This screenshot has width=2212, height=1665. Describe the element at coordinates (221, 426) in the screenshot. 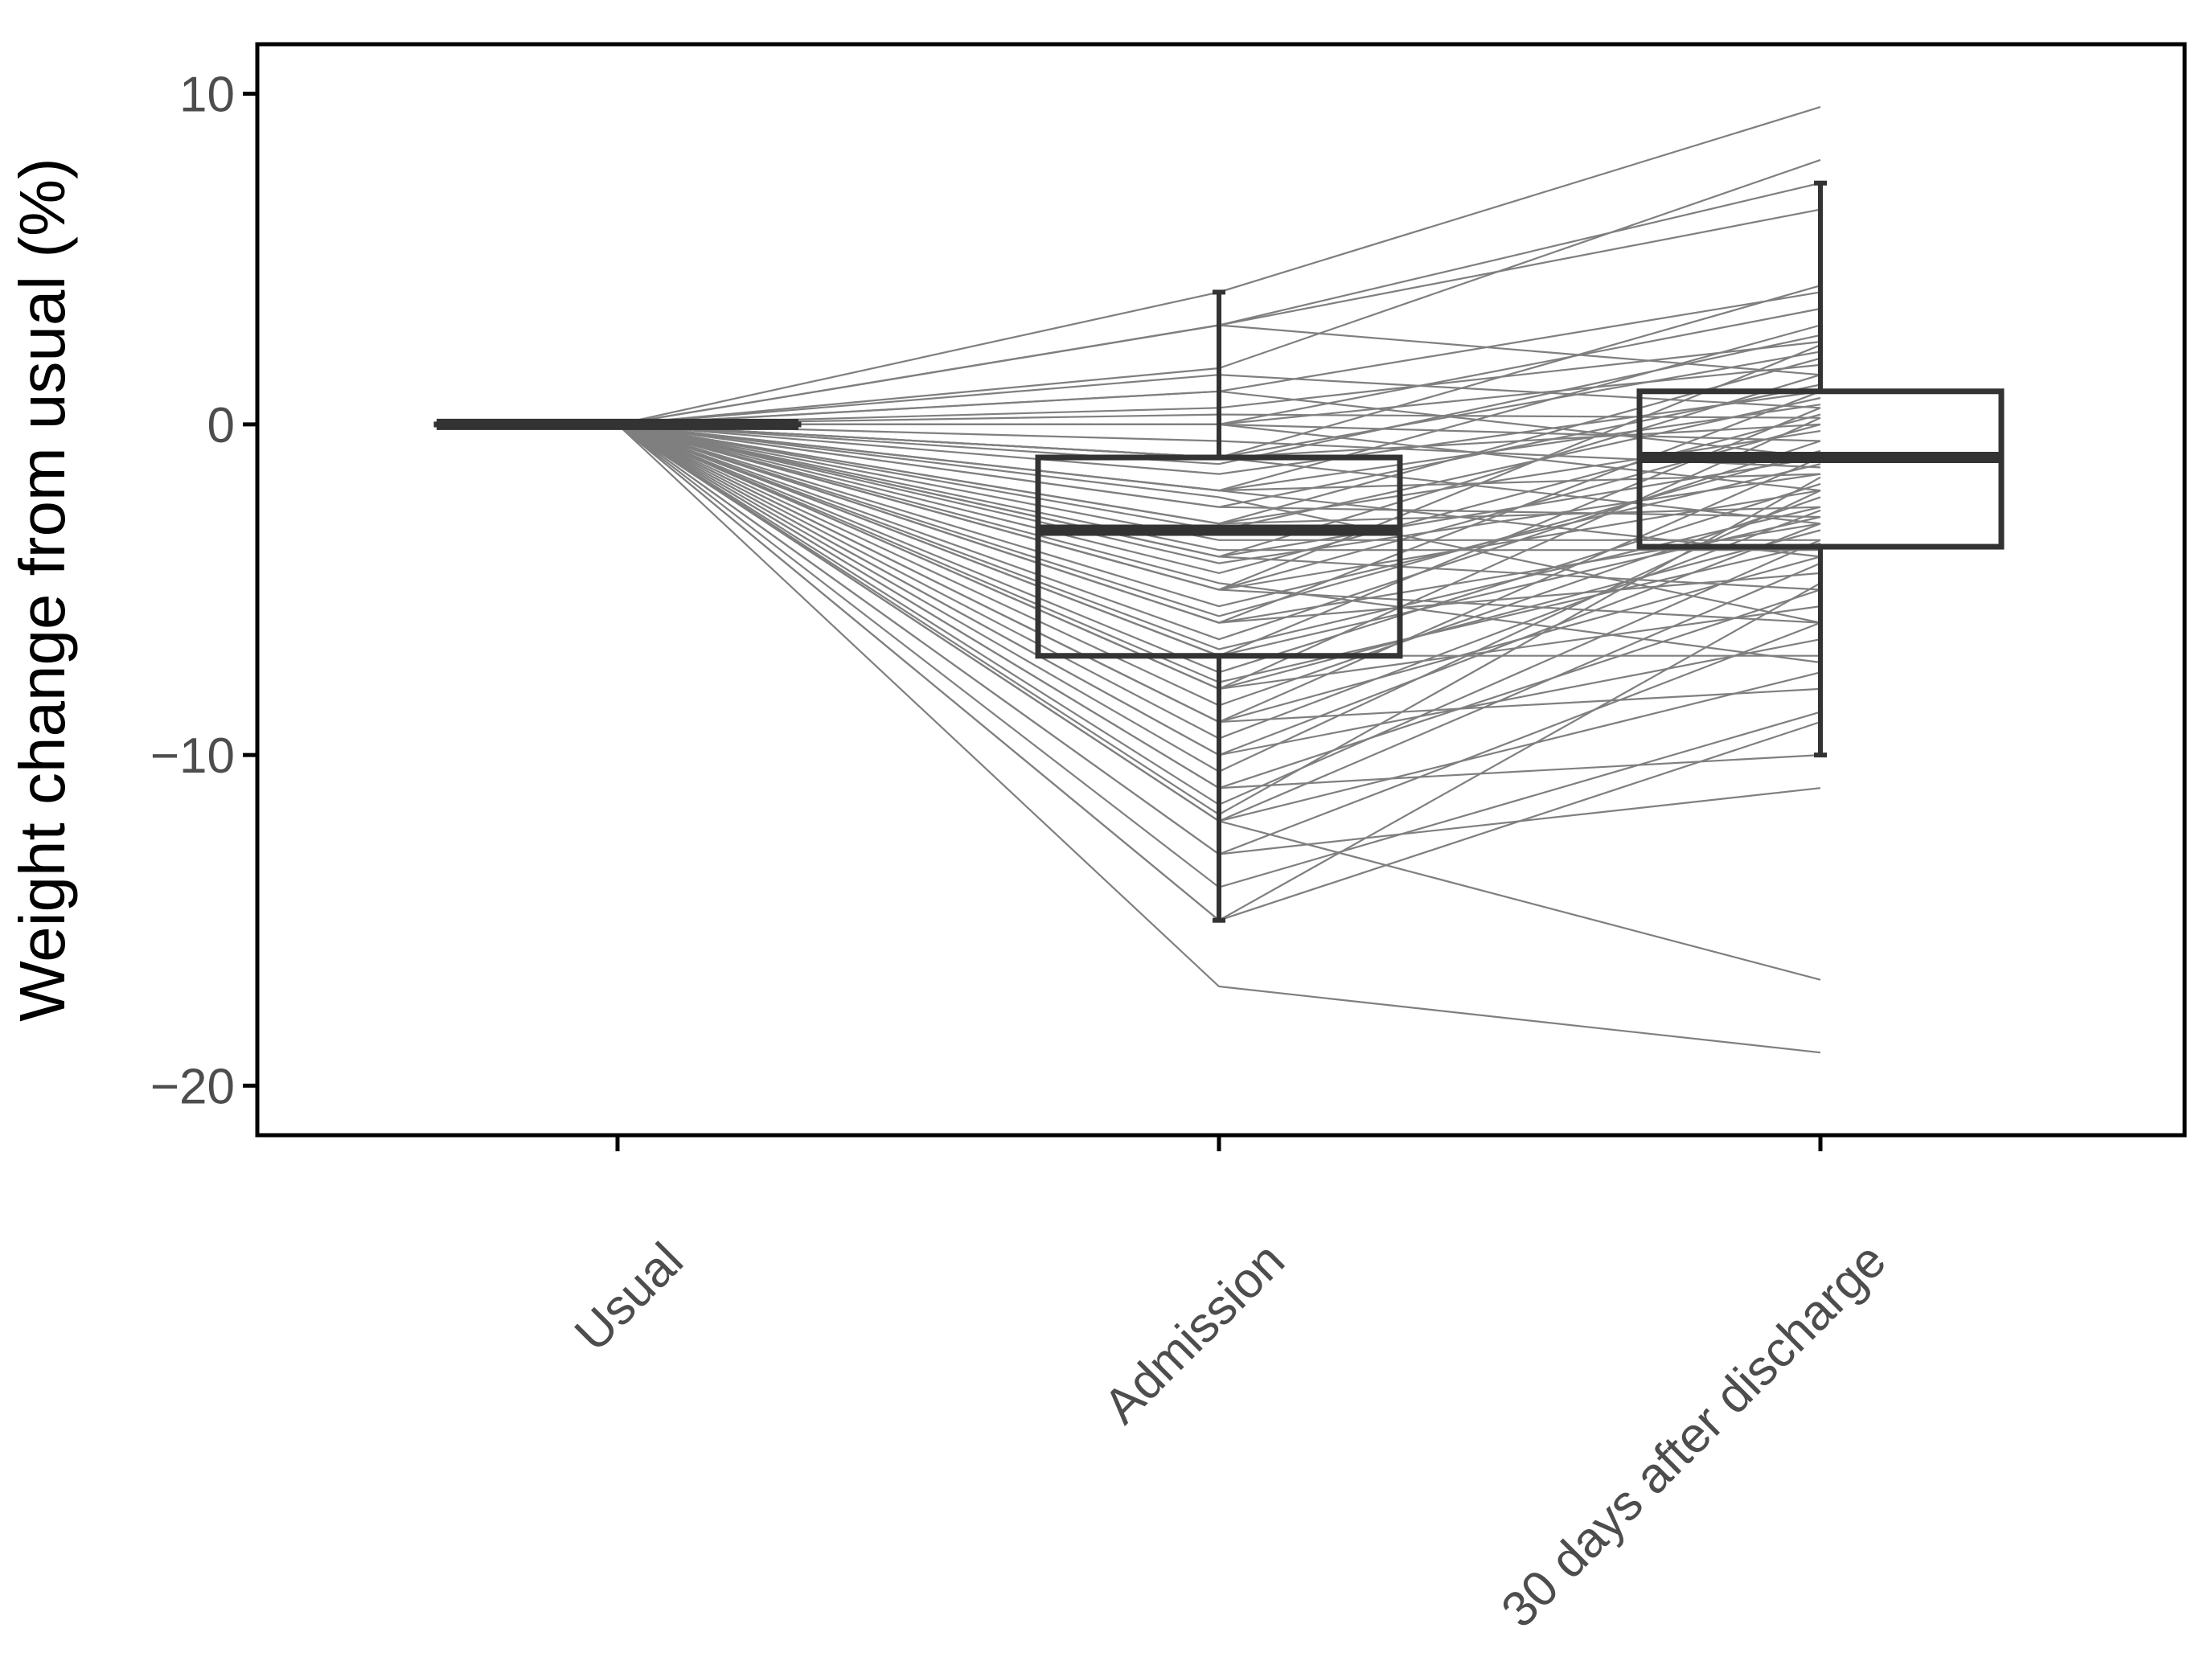

I see `y-tick-label: 0` at that location.